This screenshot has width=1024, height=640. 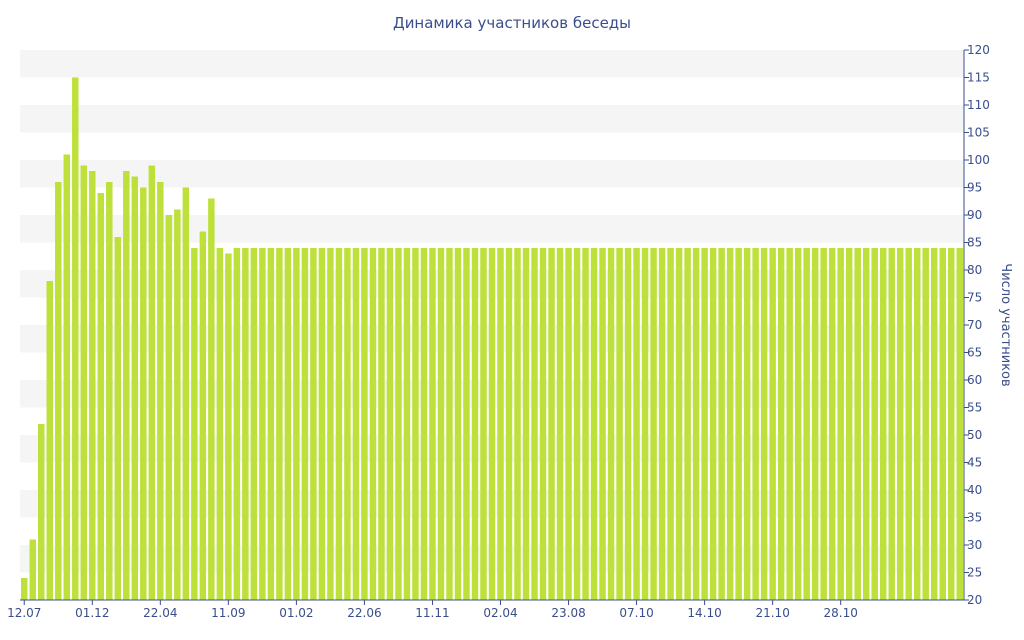 What do you see at coordinates (92, 613) in the screenshot?
I see `x-tick-label: 01.12` at bounding box center [92, 613].